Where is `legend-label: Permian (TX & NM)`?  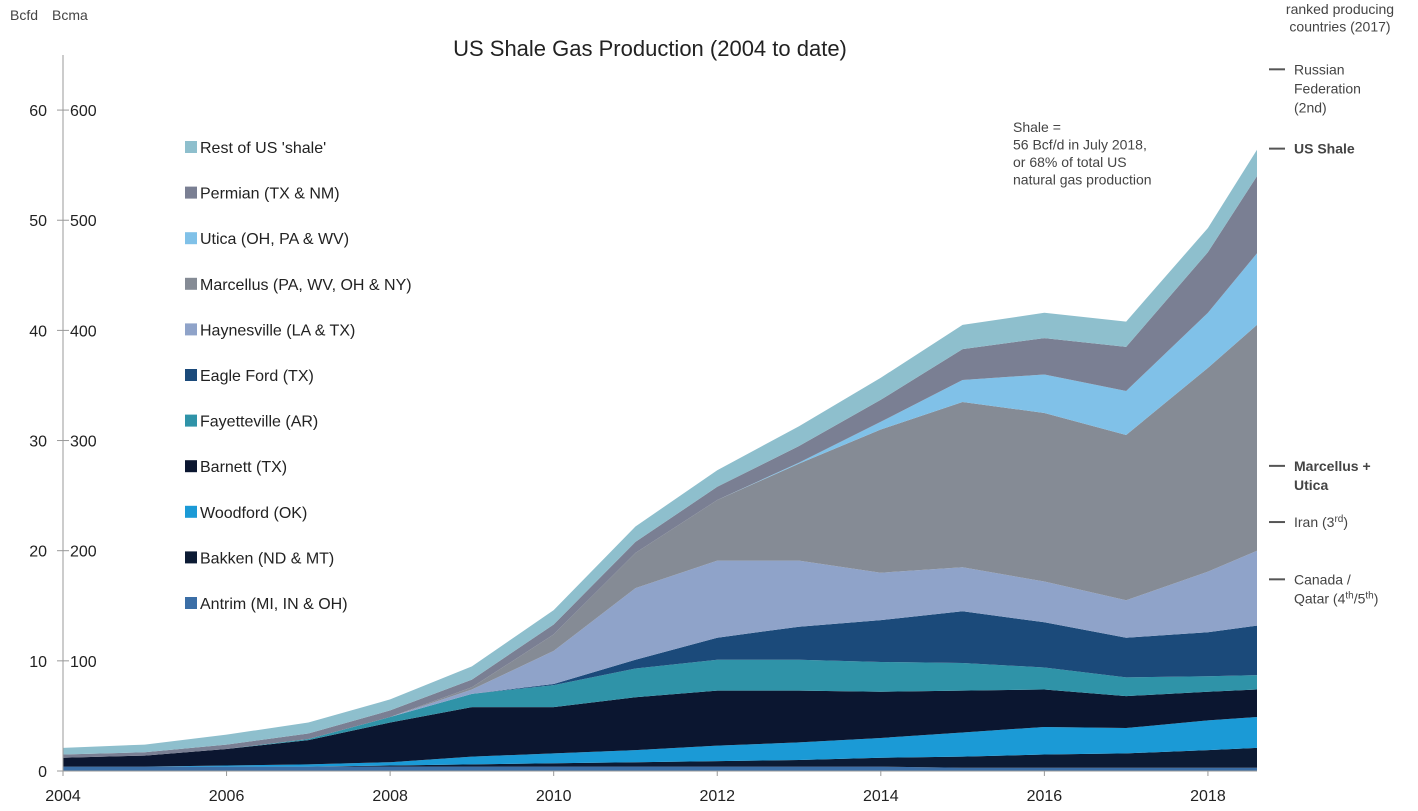
legend-label: Permian (TX & NM) is located at coordinates (270, 194).